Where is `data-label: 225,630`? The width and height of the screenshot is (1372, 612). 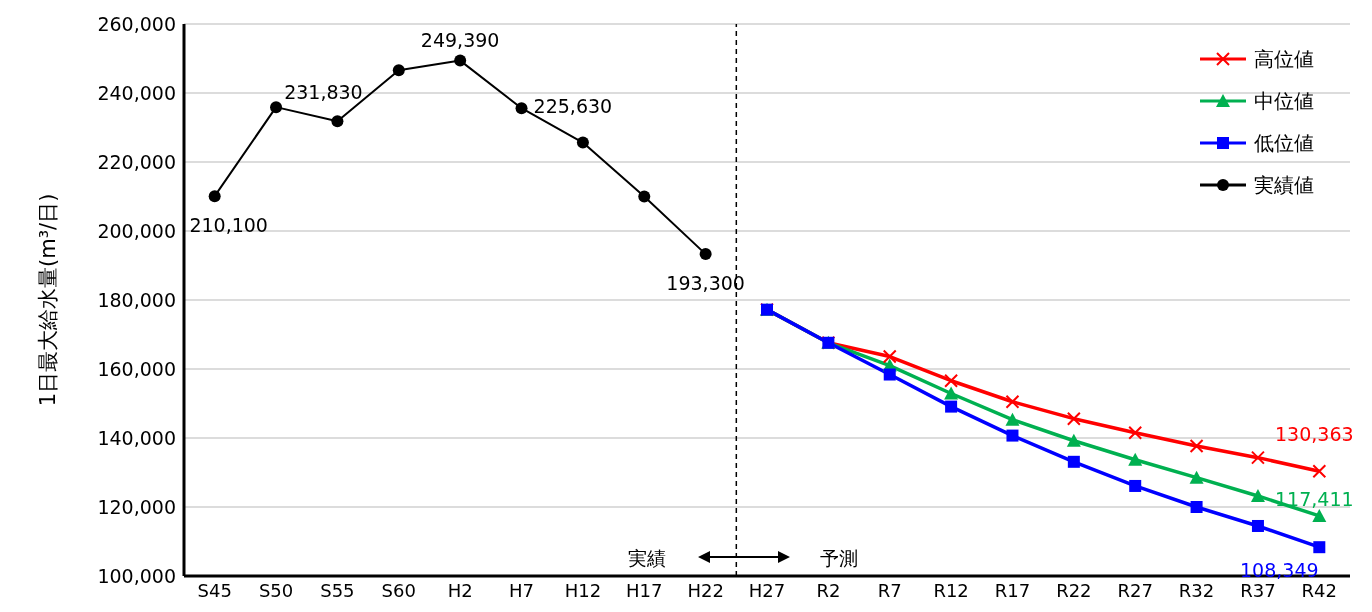 data-label: 225,630 is located at coordinates (573, 105).